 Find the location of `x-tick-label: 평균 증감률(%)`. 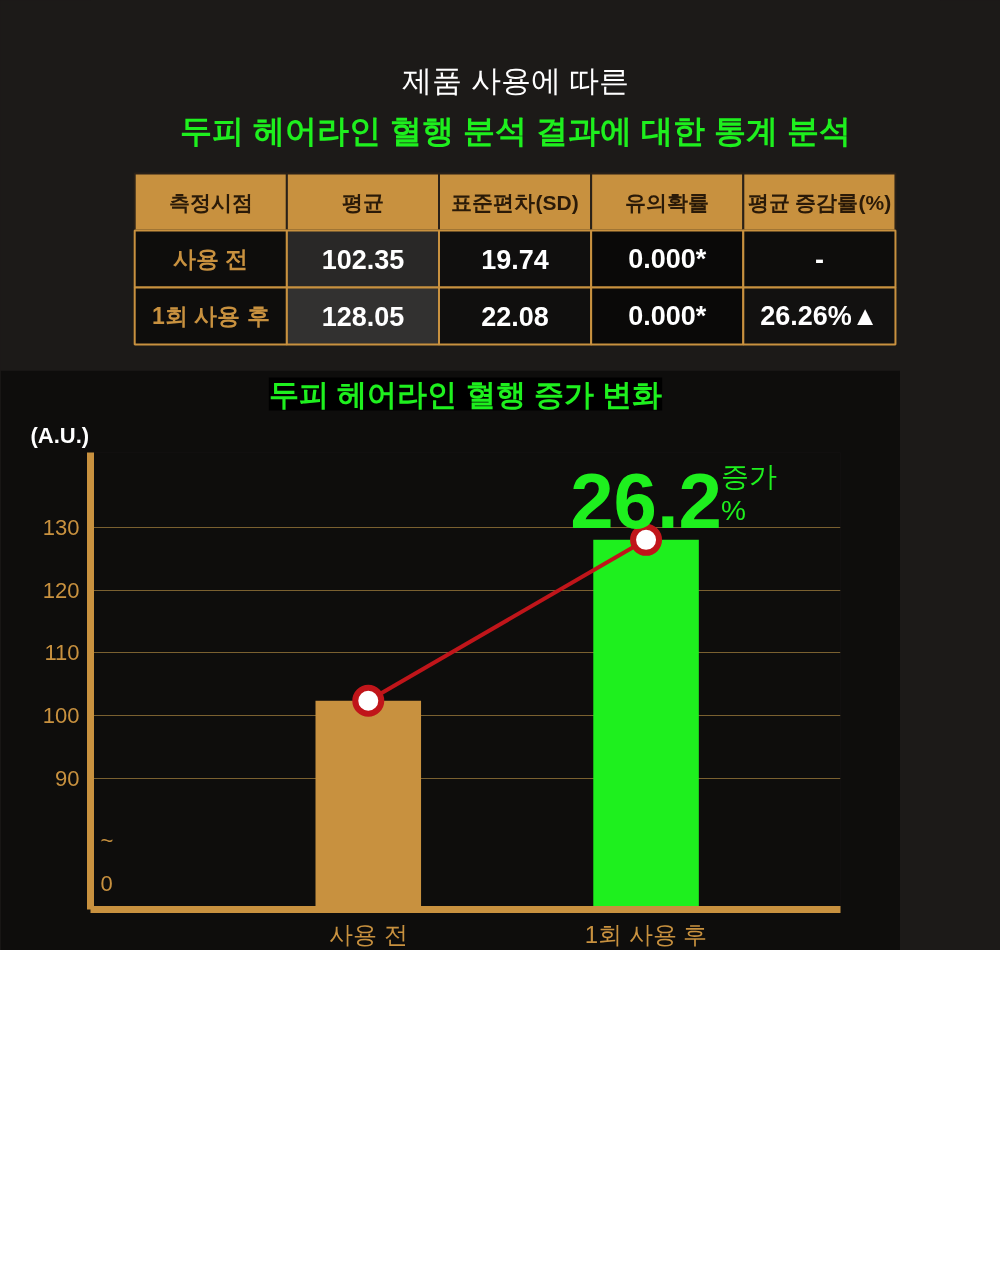

x-tick-label: 평균 증감률(%) is located at coordinates (819, 202).